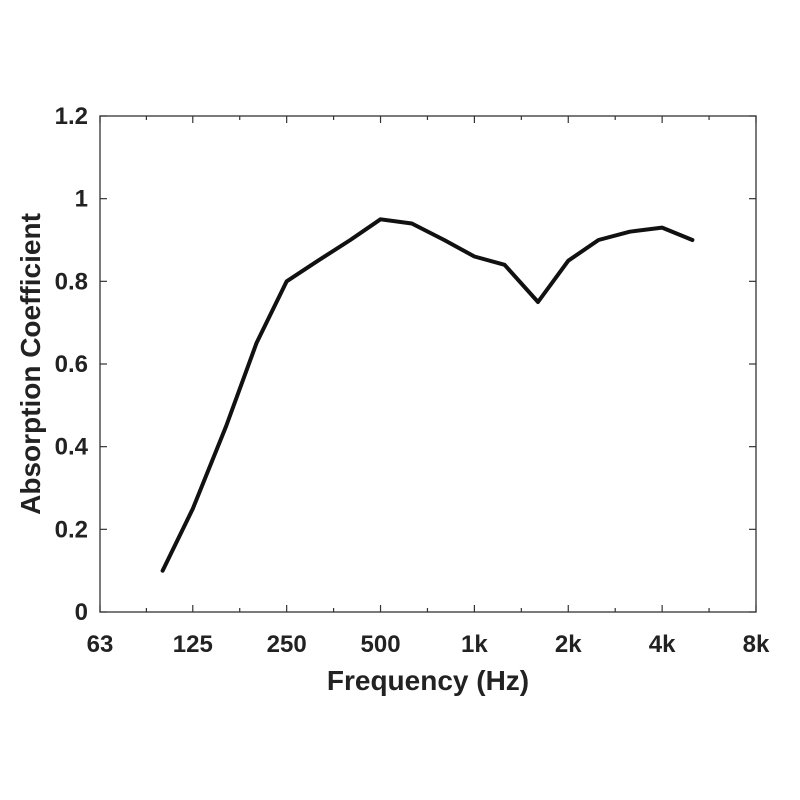  What do you see at coordinates (568, 644) in the screenshot?
I see `x-tick-label: 2k` at bounding box center [568, 644].